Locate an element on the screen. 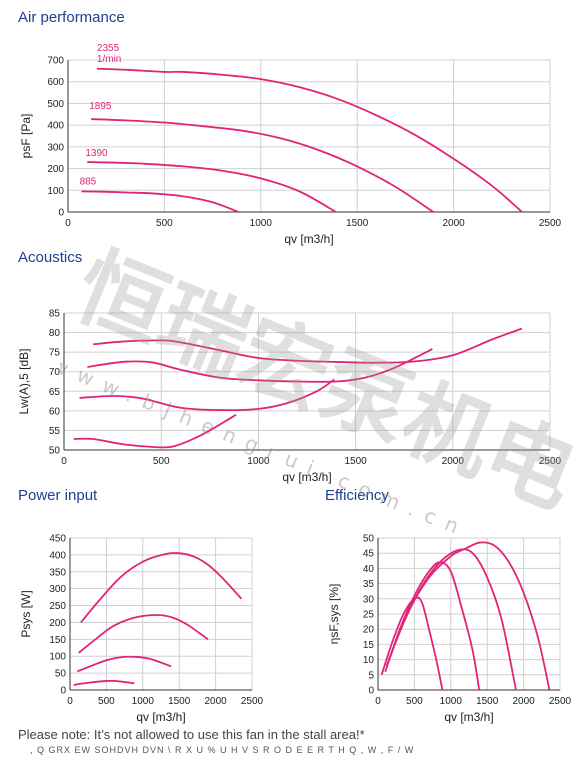  efficiency-y-tick-label: 20 is located at coordinates (369, 630).